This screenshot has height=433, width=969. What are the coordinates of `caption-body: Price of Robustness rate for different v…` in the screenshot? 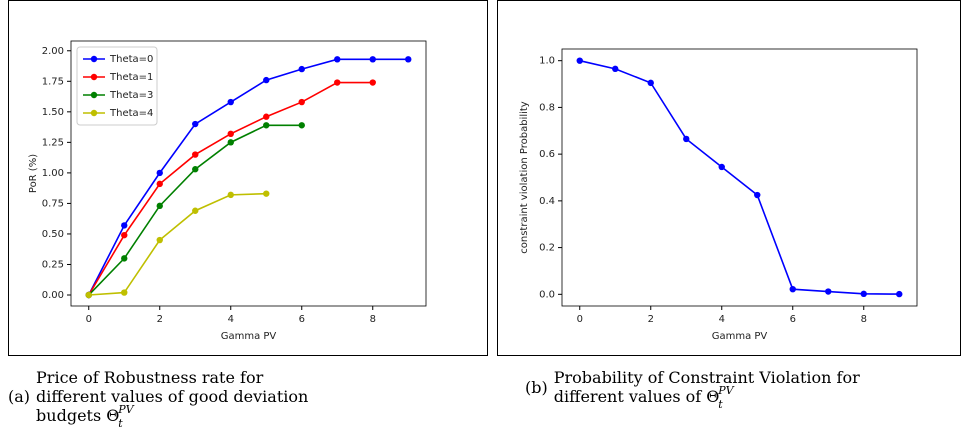 It's located at (172, 396).